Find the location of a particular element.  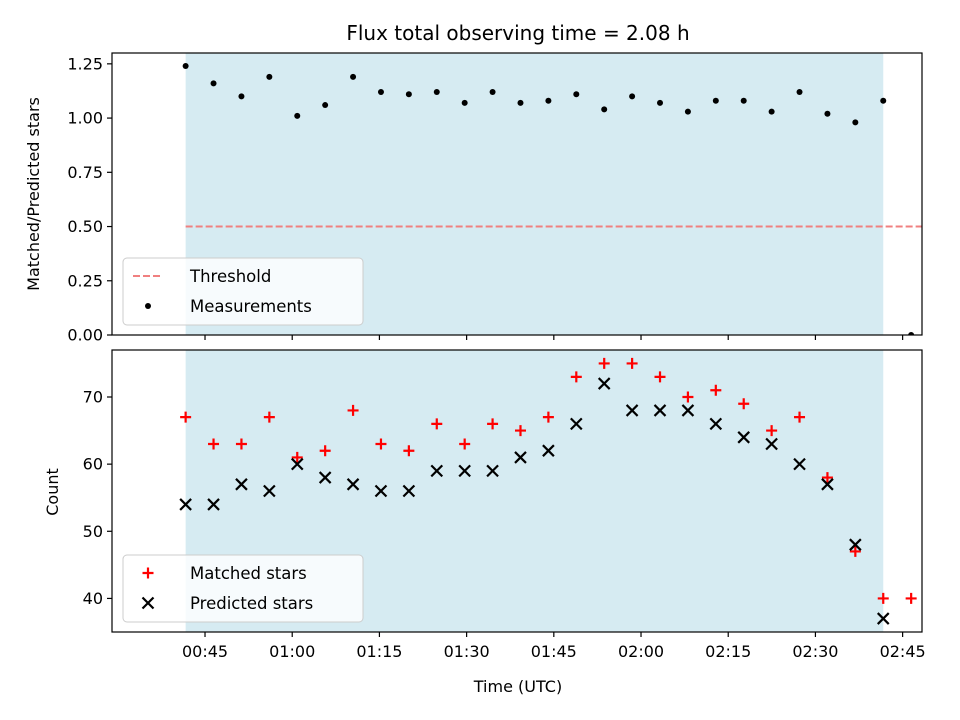

x-tick-label: 01:00 is located at coordinates (292, 651).